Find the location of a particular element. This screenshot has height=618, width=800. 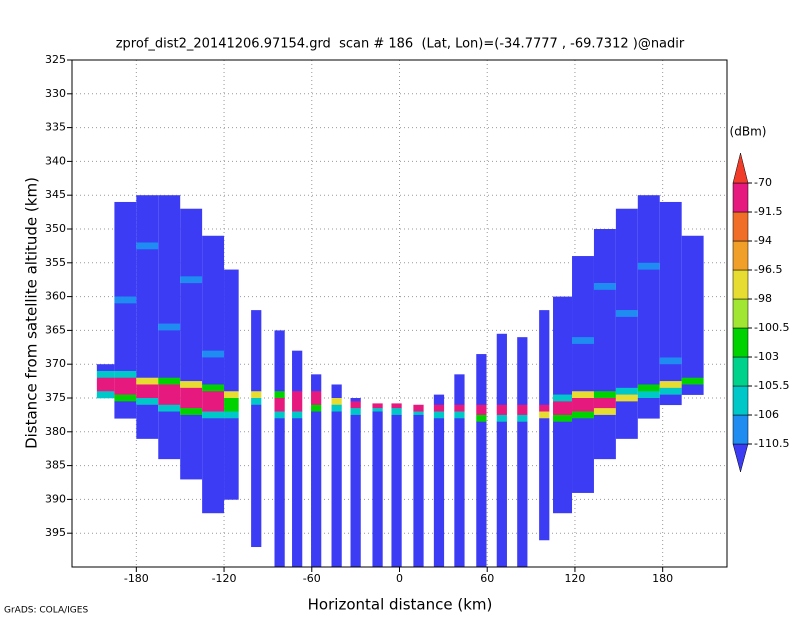

colorbar-label: -105.5 is located at coordinates (771, 385).